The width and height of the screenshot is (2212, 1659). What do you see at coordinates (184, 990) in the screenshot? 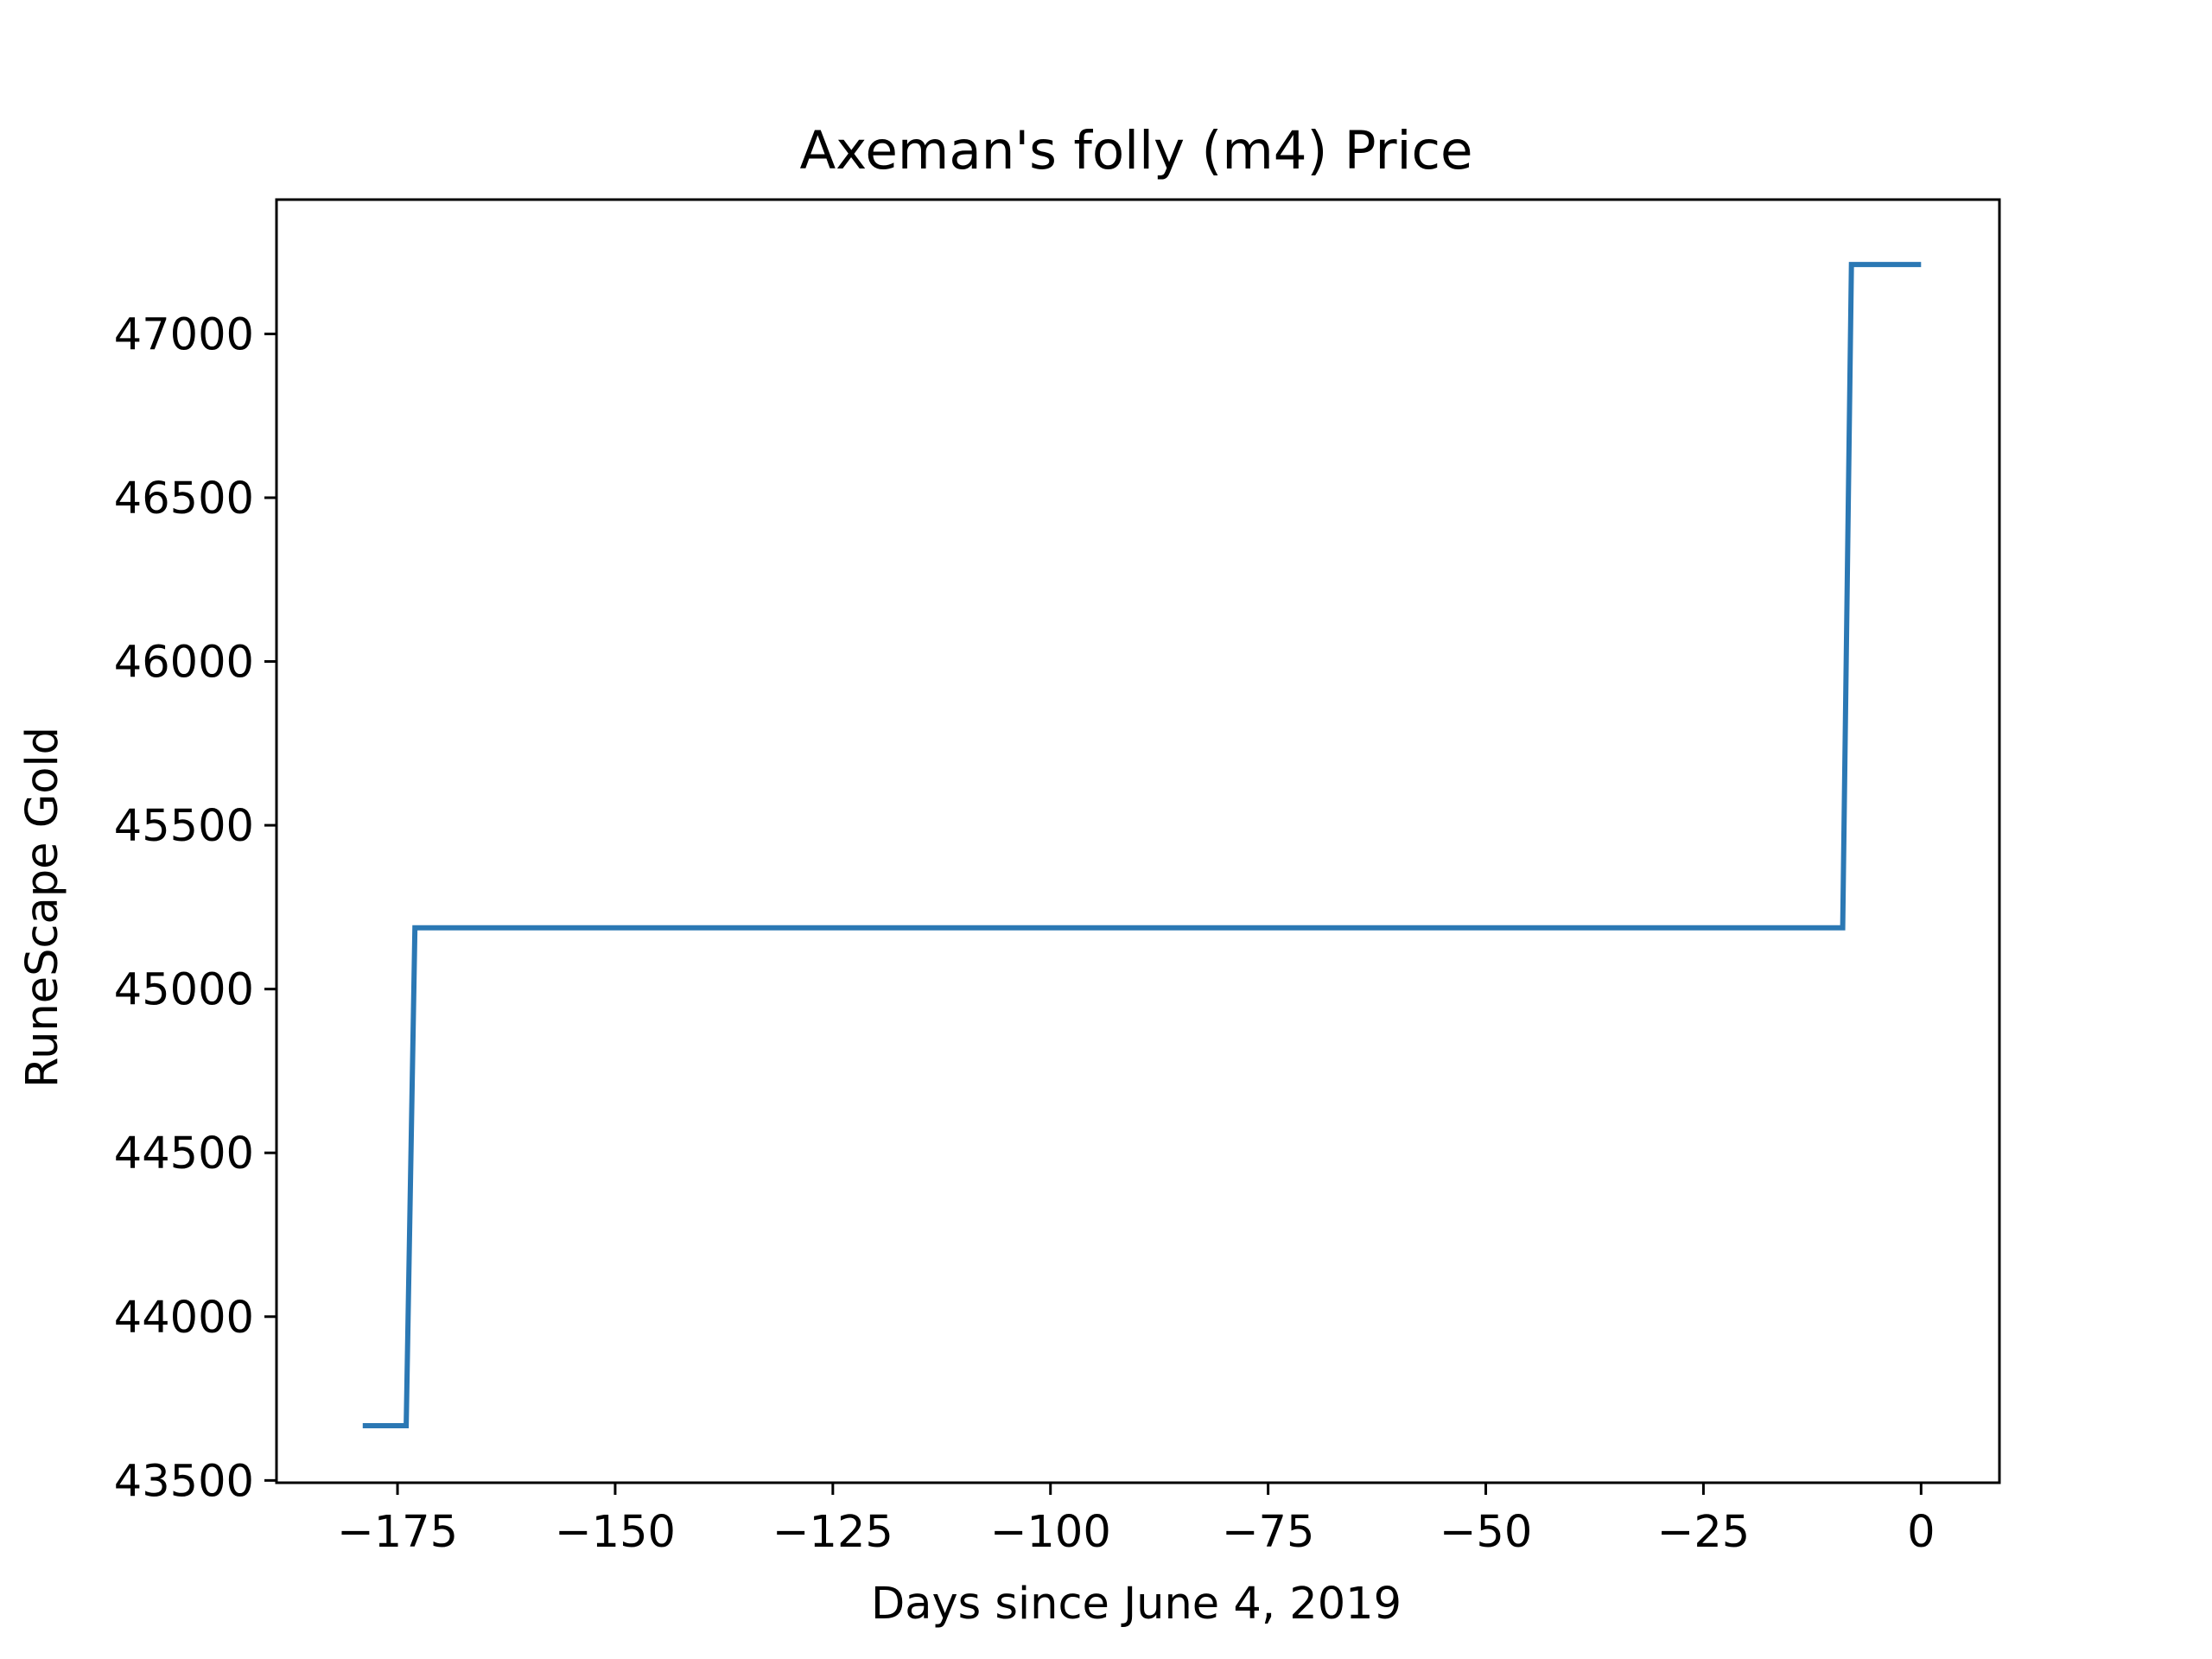
I see `y-tick-label: 45000` at bounding box center [184, 990].